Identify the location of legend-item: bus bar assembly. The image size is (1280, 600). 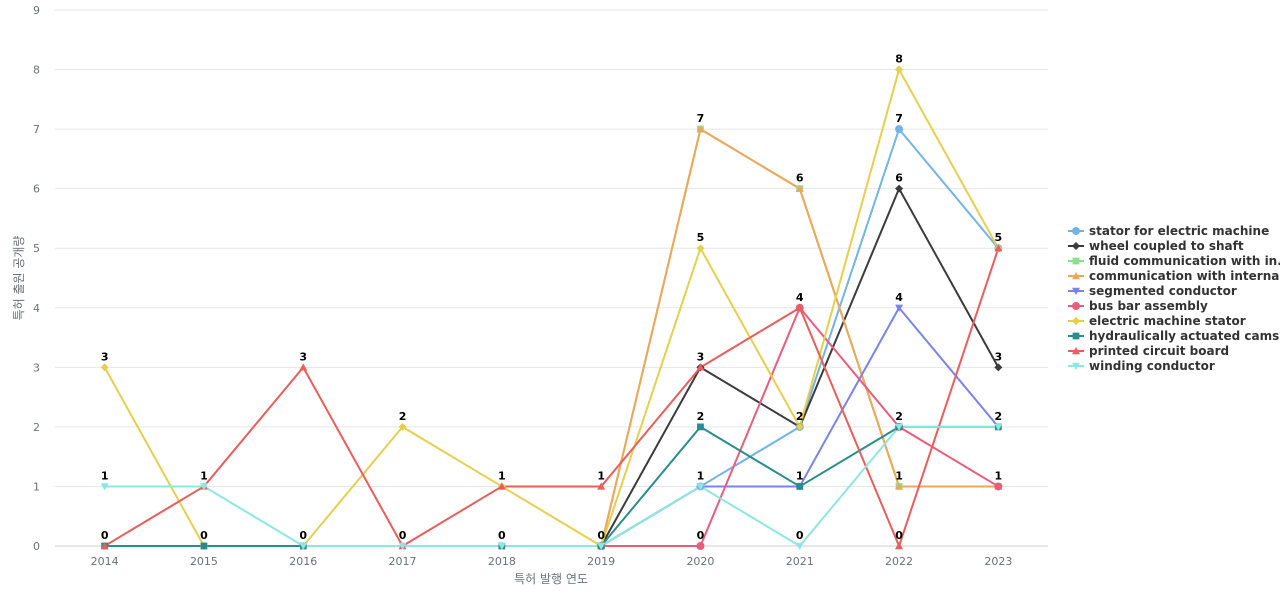
(1138, 306).